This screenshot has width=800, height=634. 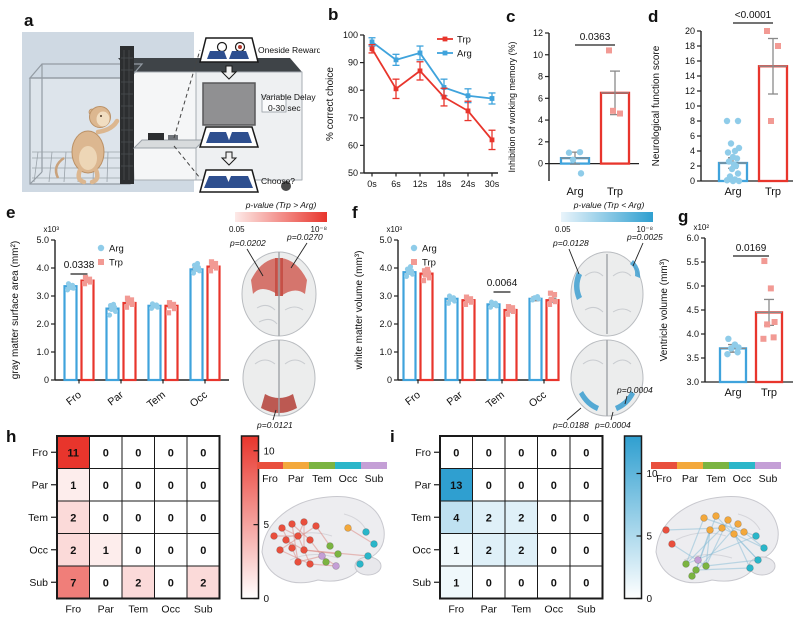 I want to click on pvalue-colorbar, so click(x=607, y=217).